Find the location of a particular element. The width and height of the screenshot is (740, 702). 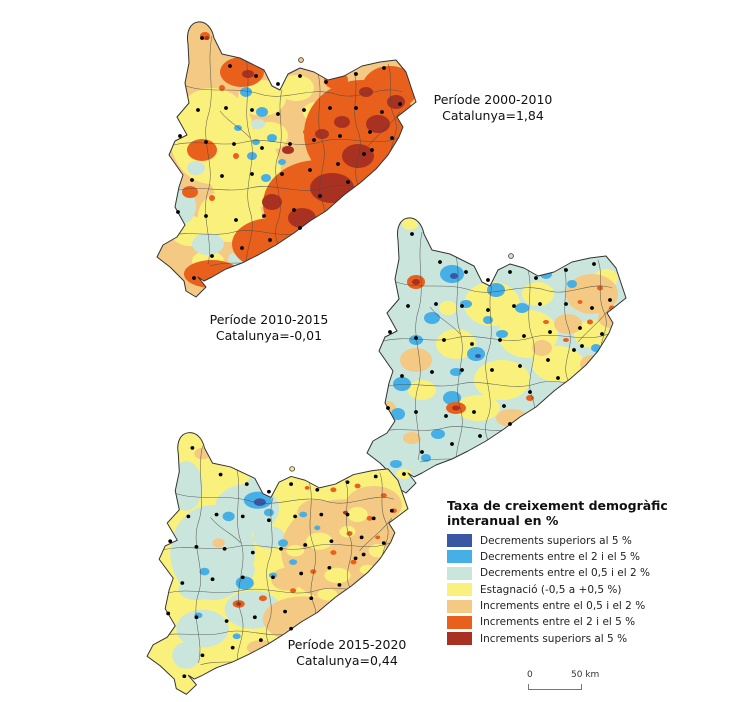

map-periode-2010-2015 is located at coordinates (496, 355).